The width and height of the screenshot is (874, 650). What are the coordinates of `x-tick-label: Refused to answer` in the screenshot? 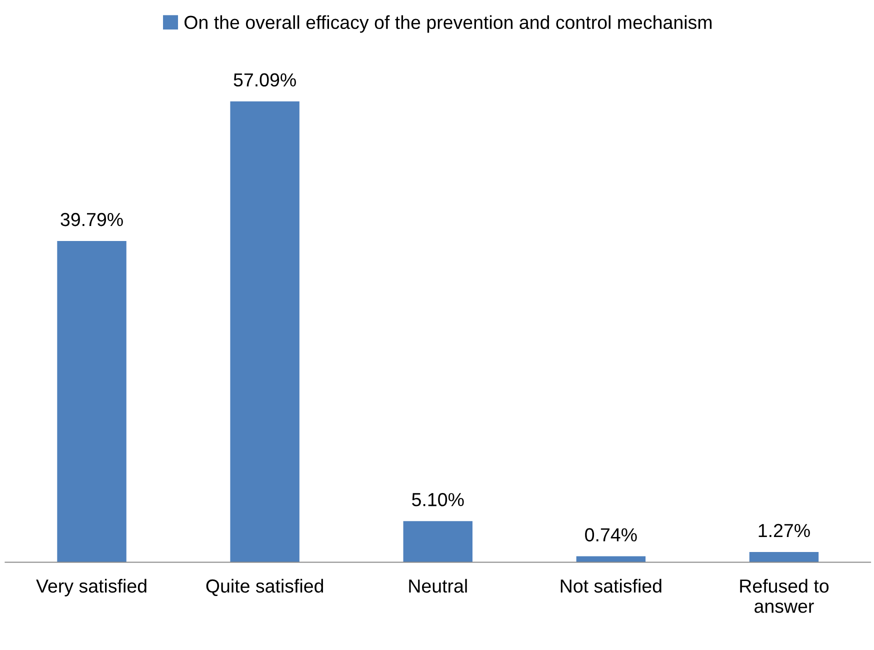 It's located at (784, 595).